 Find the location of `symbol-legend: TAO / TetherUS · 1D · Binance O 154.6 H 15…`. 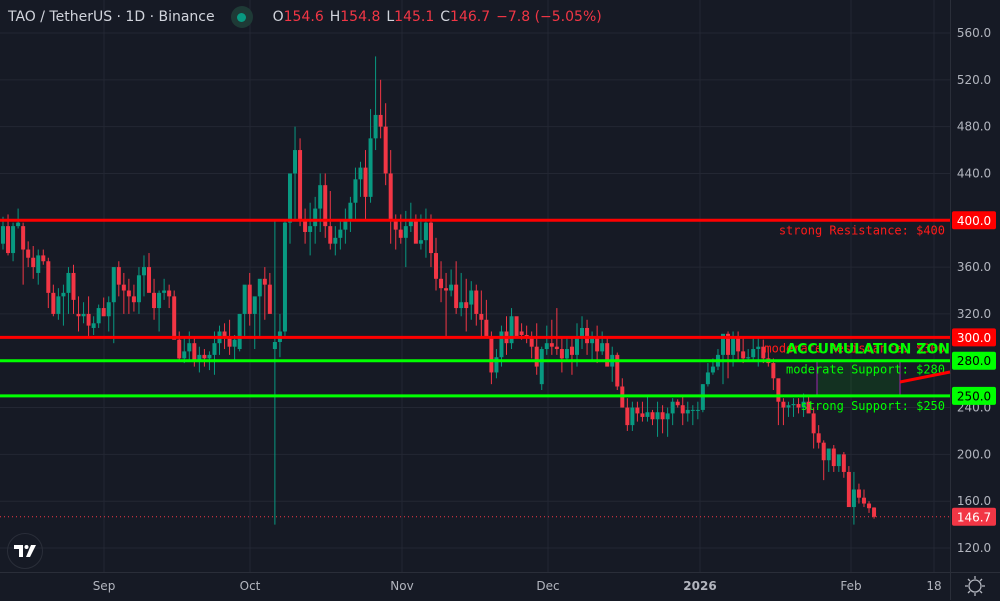

symbol-legend: TAO / TetherUS · 1D · Binance O 154.6 H 15… is located at coordinates (305, 17).